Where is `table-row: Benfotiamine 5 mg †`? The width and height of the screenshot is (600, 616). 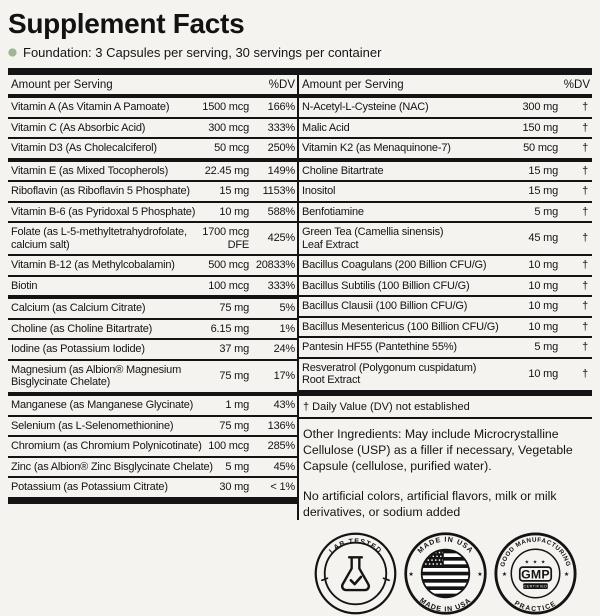
table-row: Benfotiamine 5 mg † is located at coordinates (445, 213).